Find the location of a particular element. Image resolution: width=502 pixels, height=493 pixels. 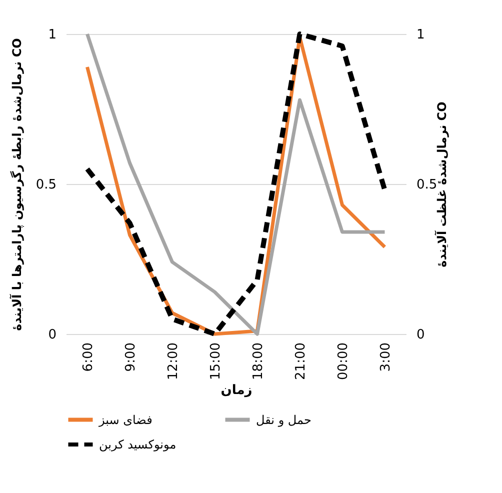

x-tick-label: 21:00 is located at coordinates (300, 361).